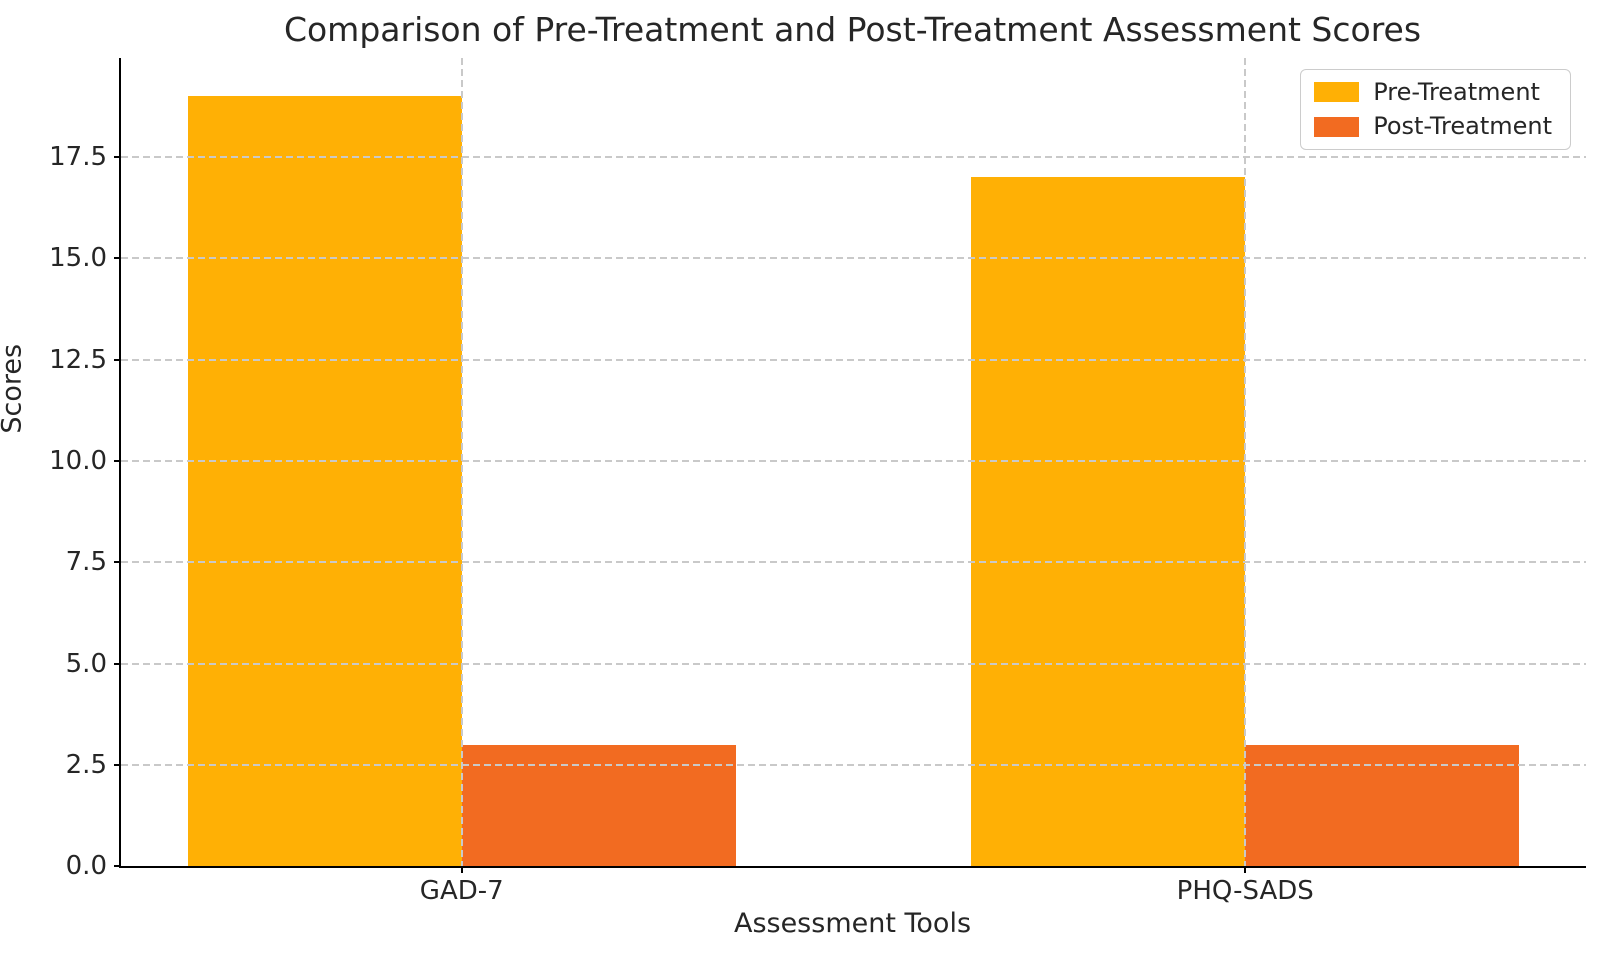 The width and height of the screenshot is (1600, 954). Describe the element at coordinates (1108, 521) in the screenshot. I see `bar-pre-treatment-phq-sads` at that location.